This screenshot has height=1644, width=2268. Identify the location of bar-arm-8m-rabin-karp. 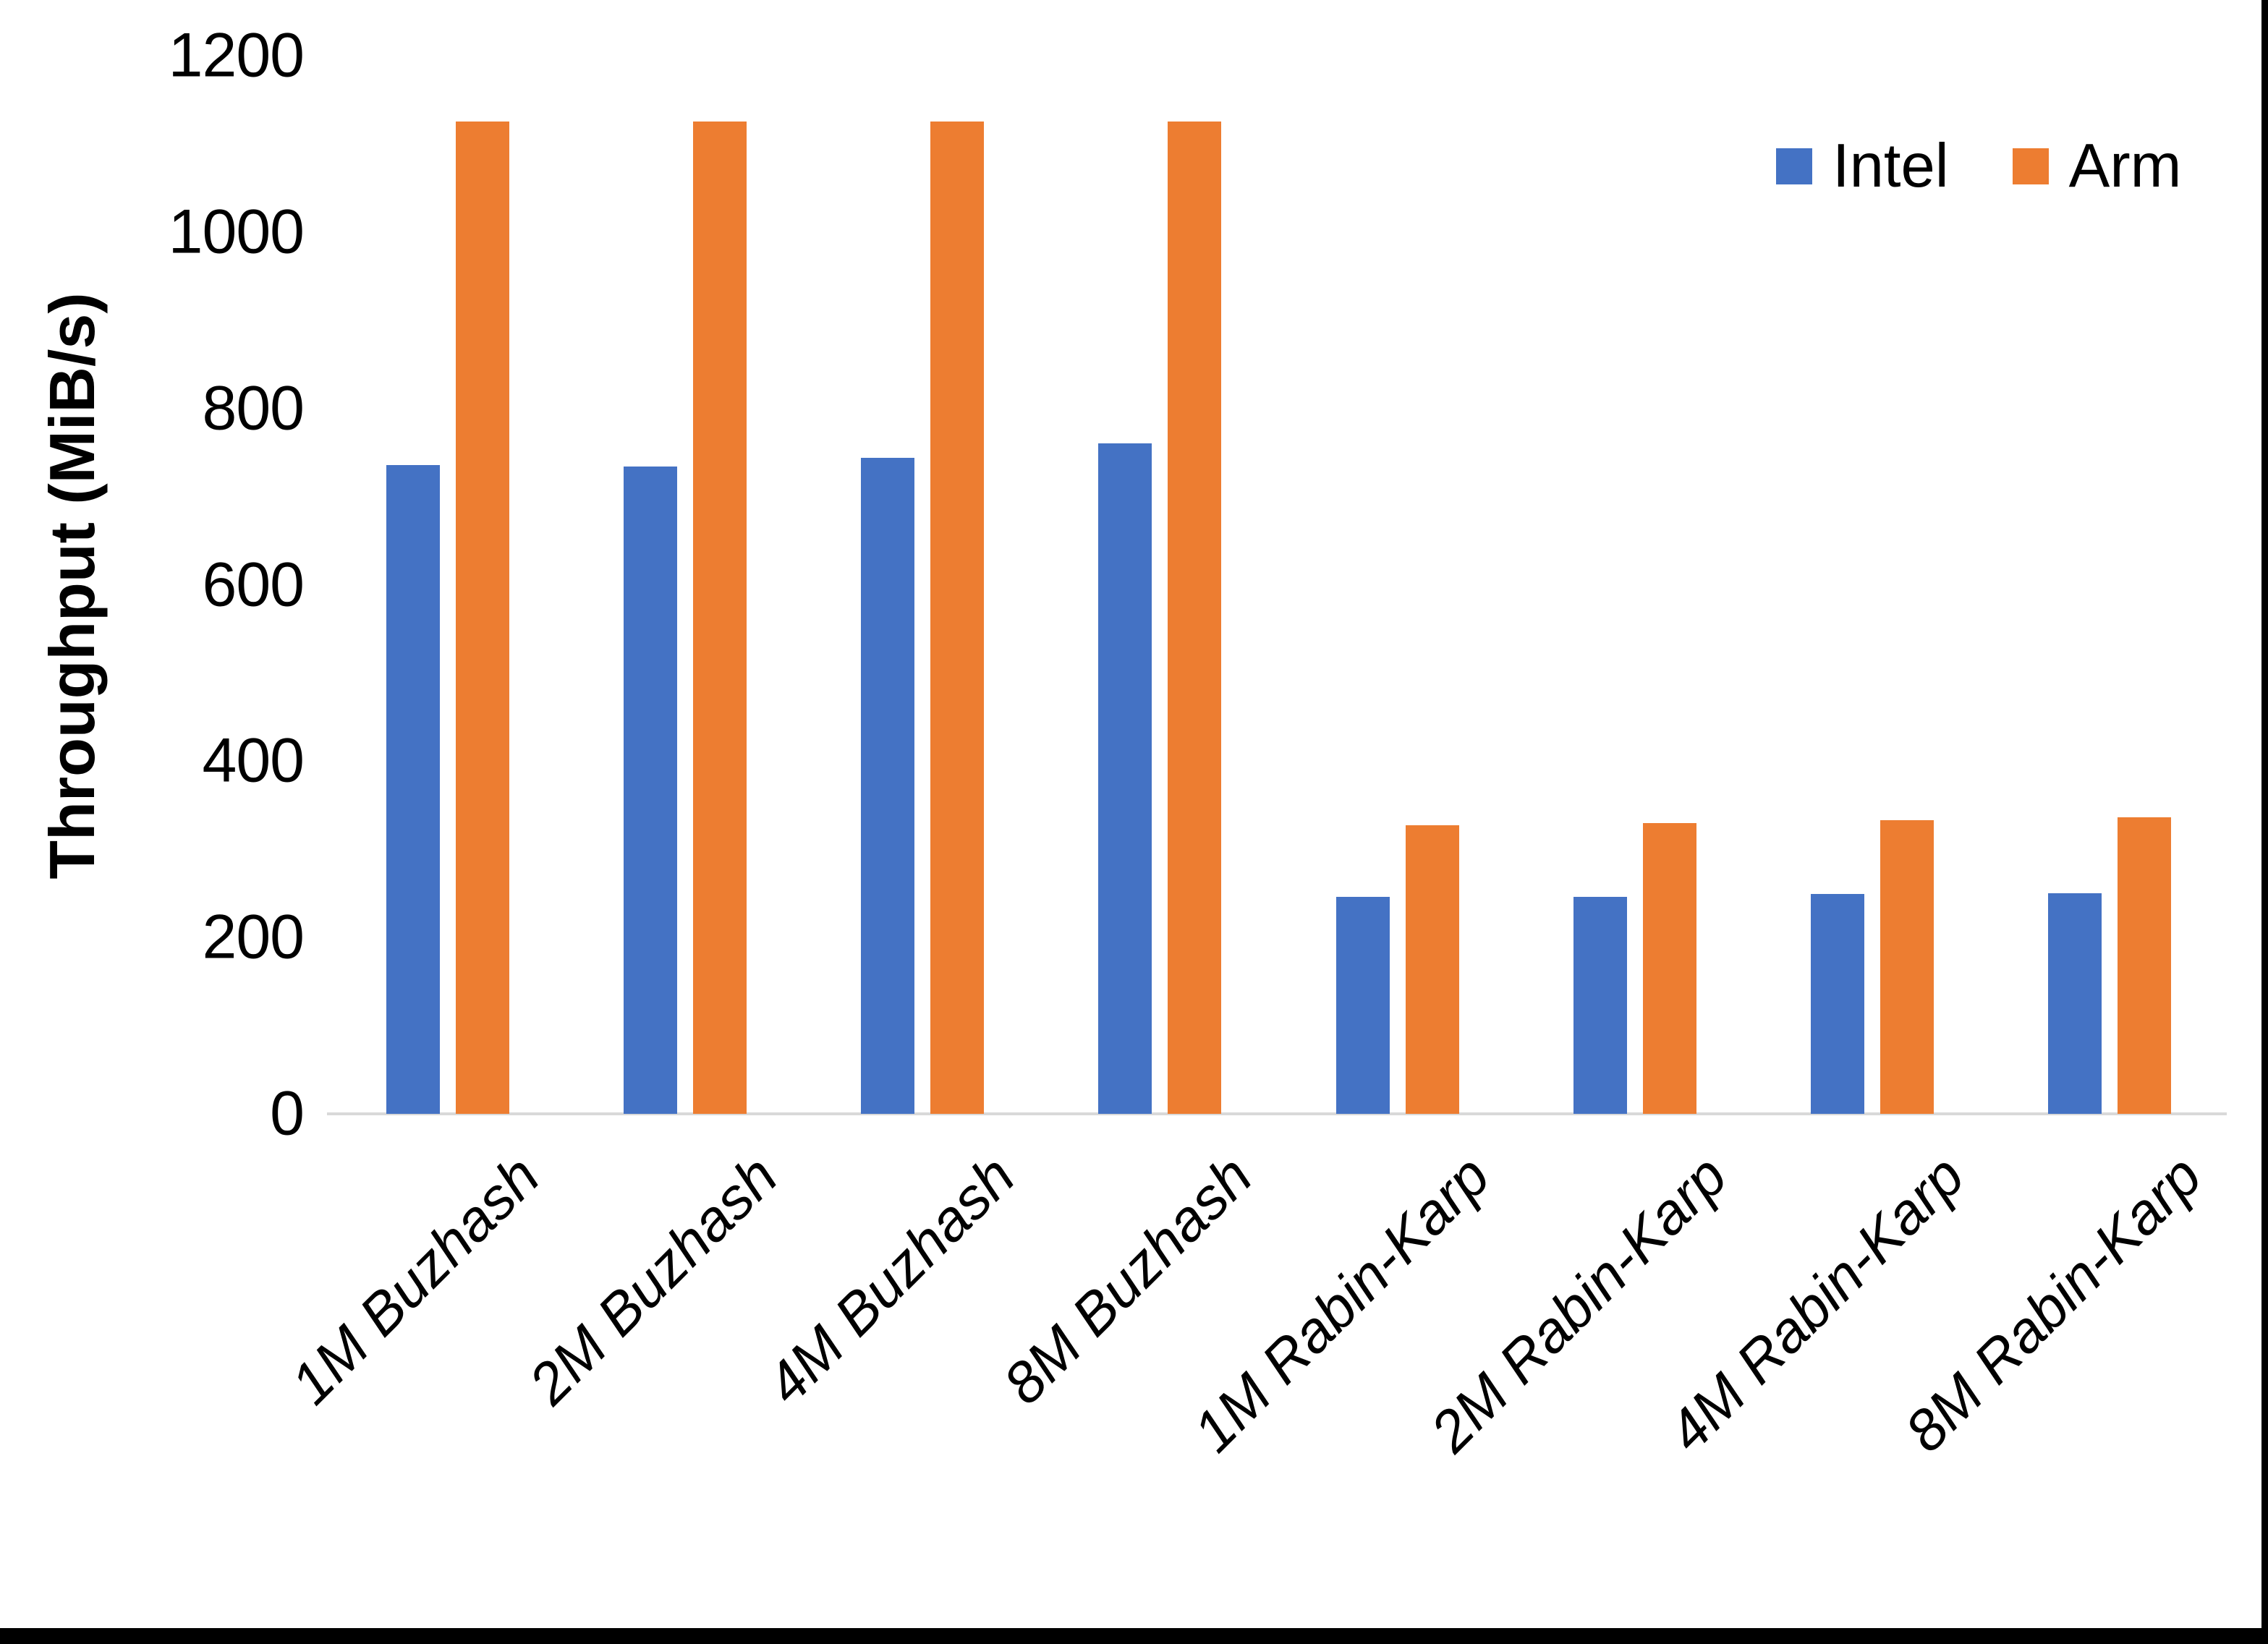
(2144, 965).